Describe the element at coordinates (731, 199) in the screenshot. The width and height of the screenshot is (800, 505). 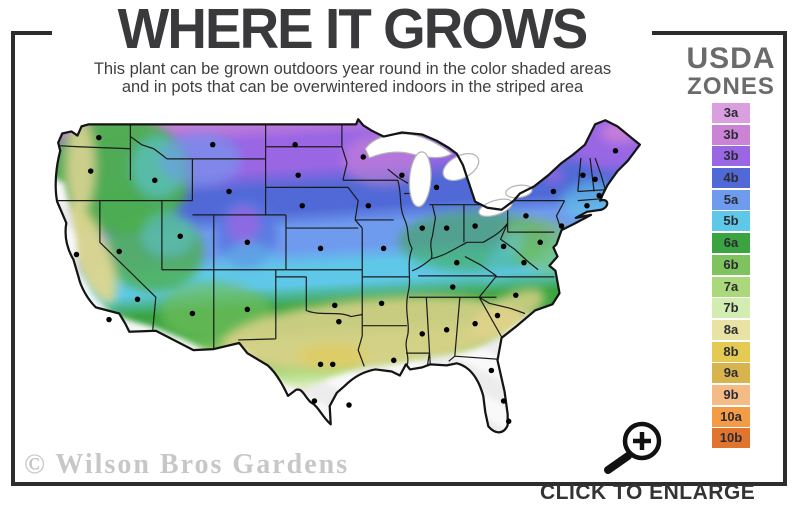
I see `zone-swatch-4: 5a` at that location.